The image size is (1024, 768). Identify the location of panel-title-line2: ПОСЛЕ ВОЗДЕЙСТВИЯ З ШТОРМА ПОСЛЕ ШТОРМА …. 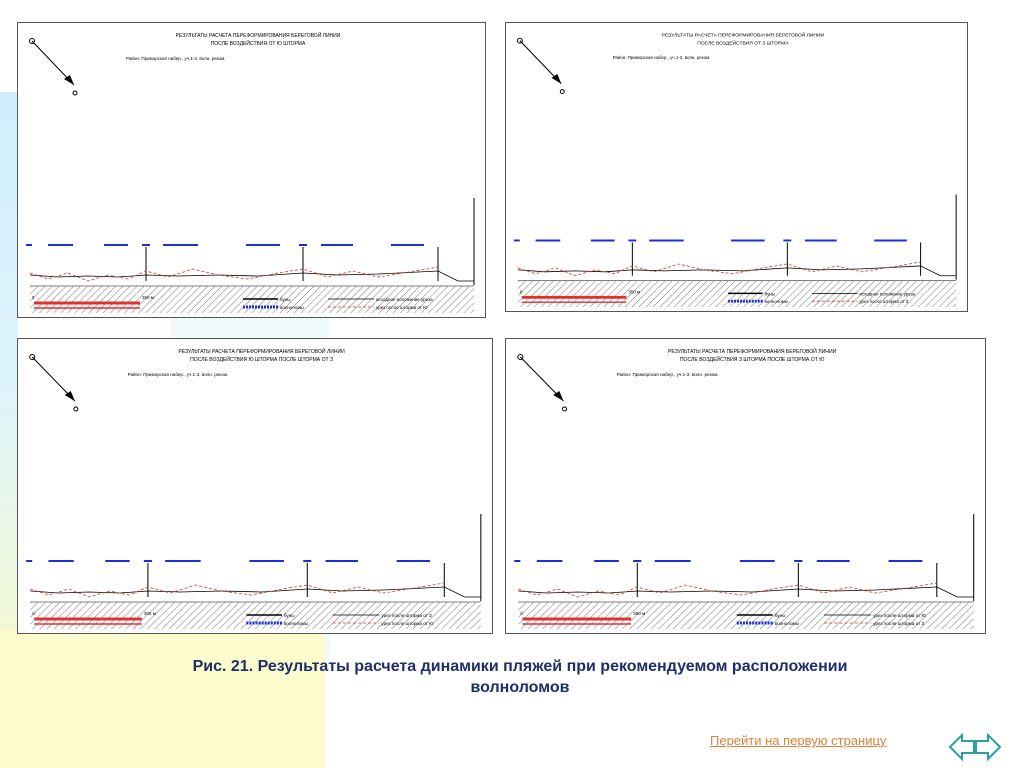
(752, 359).